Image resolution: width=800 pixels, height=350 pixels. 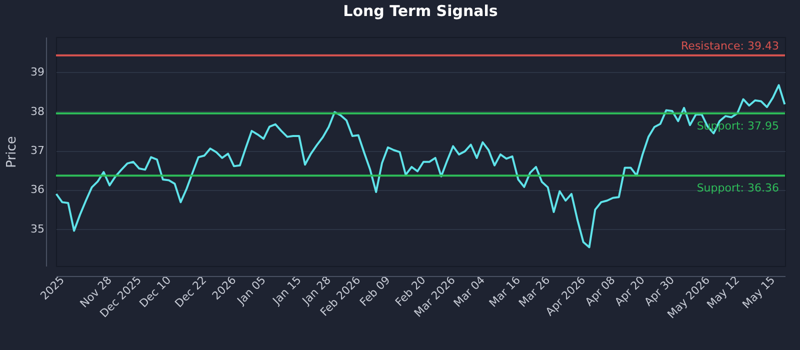 I want to click on x-tick-label: Dec 22, so click(x=191, y=292).